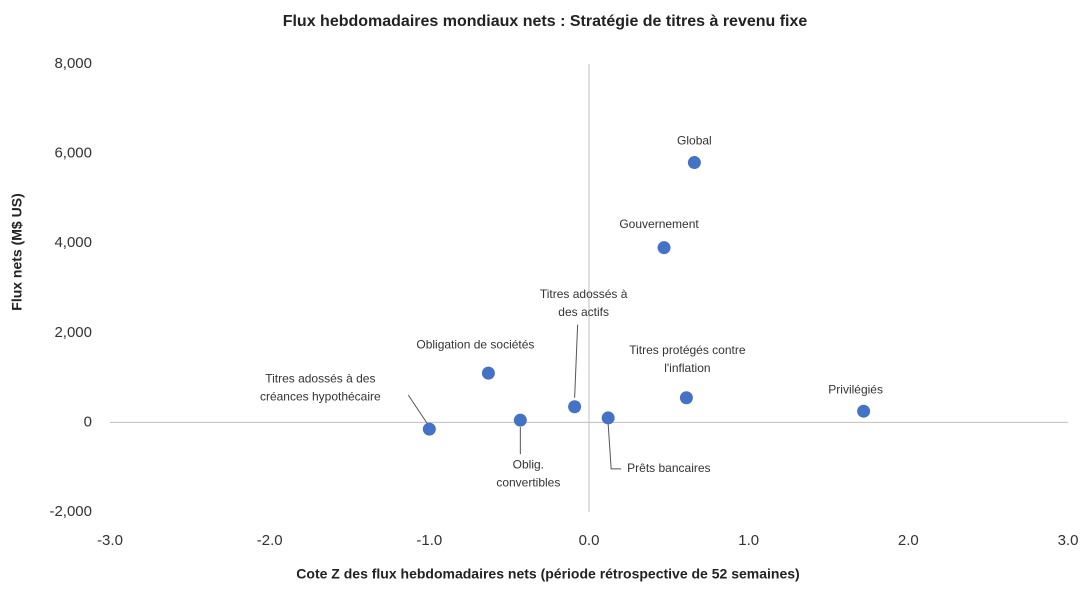 Image resolution: width=1086 pixels, height=589 pixels. What do you see at coordinates (73, 332) in the screenshot?
I see `y-tick-label: 2,000` at bounding box center [73, 332].